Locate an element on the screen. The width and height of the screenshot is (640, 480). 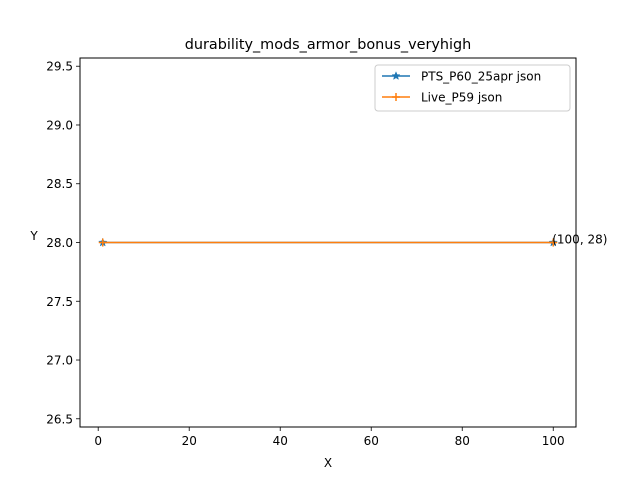
legend-box is located at coordinates (472, 88).